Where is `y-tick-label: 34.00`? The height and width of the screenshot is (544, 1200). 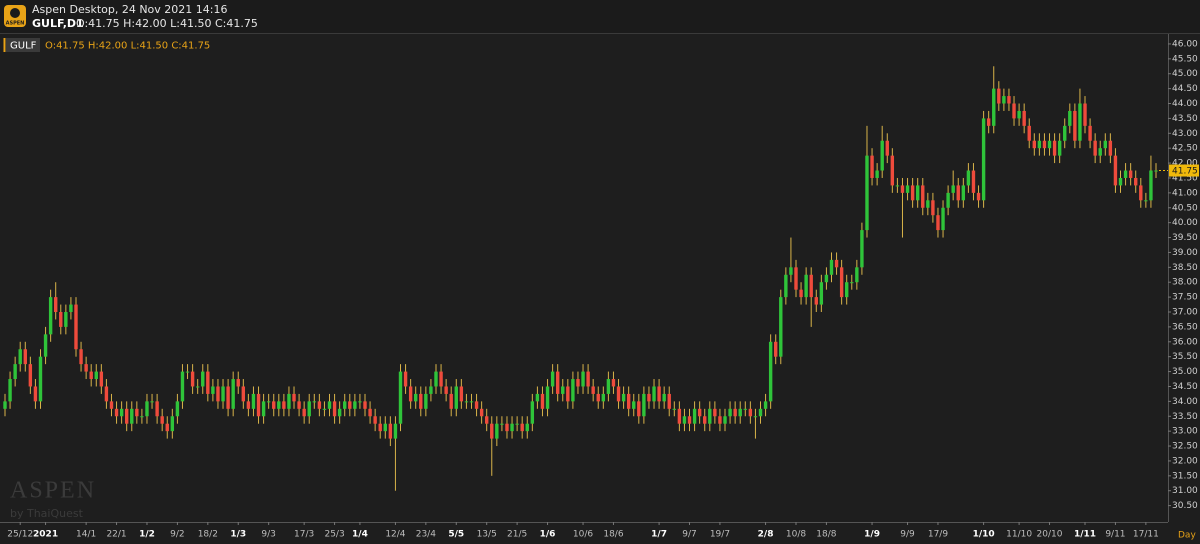 y-tick-label: 34.00 is located at coordinates (1185, 402).